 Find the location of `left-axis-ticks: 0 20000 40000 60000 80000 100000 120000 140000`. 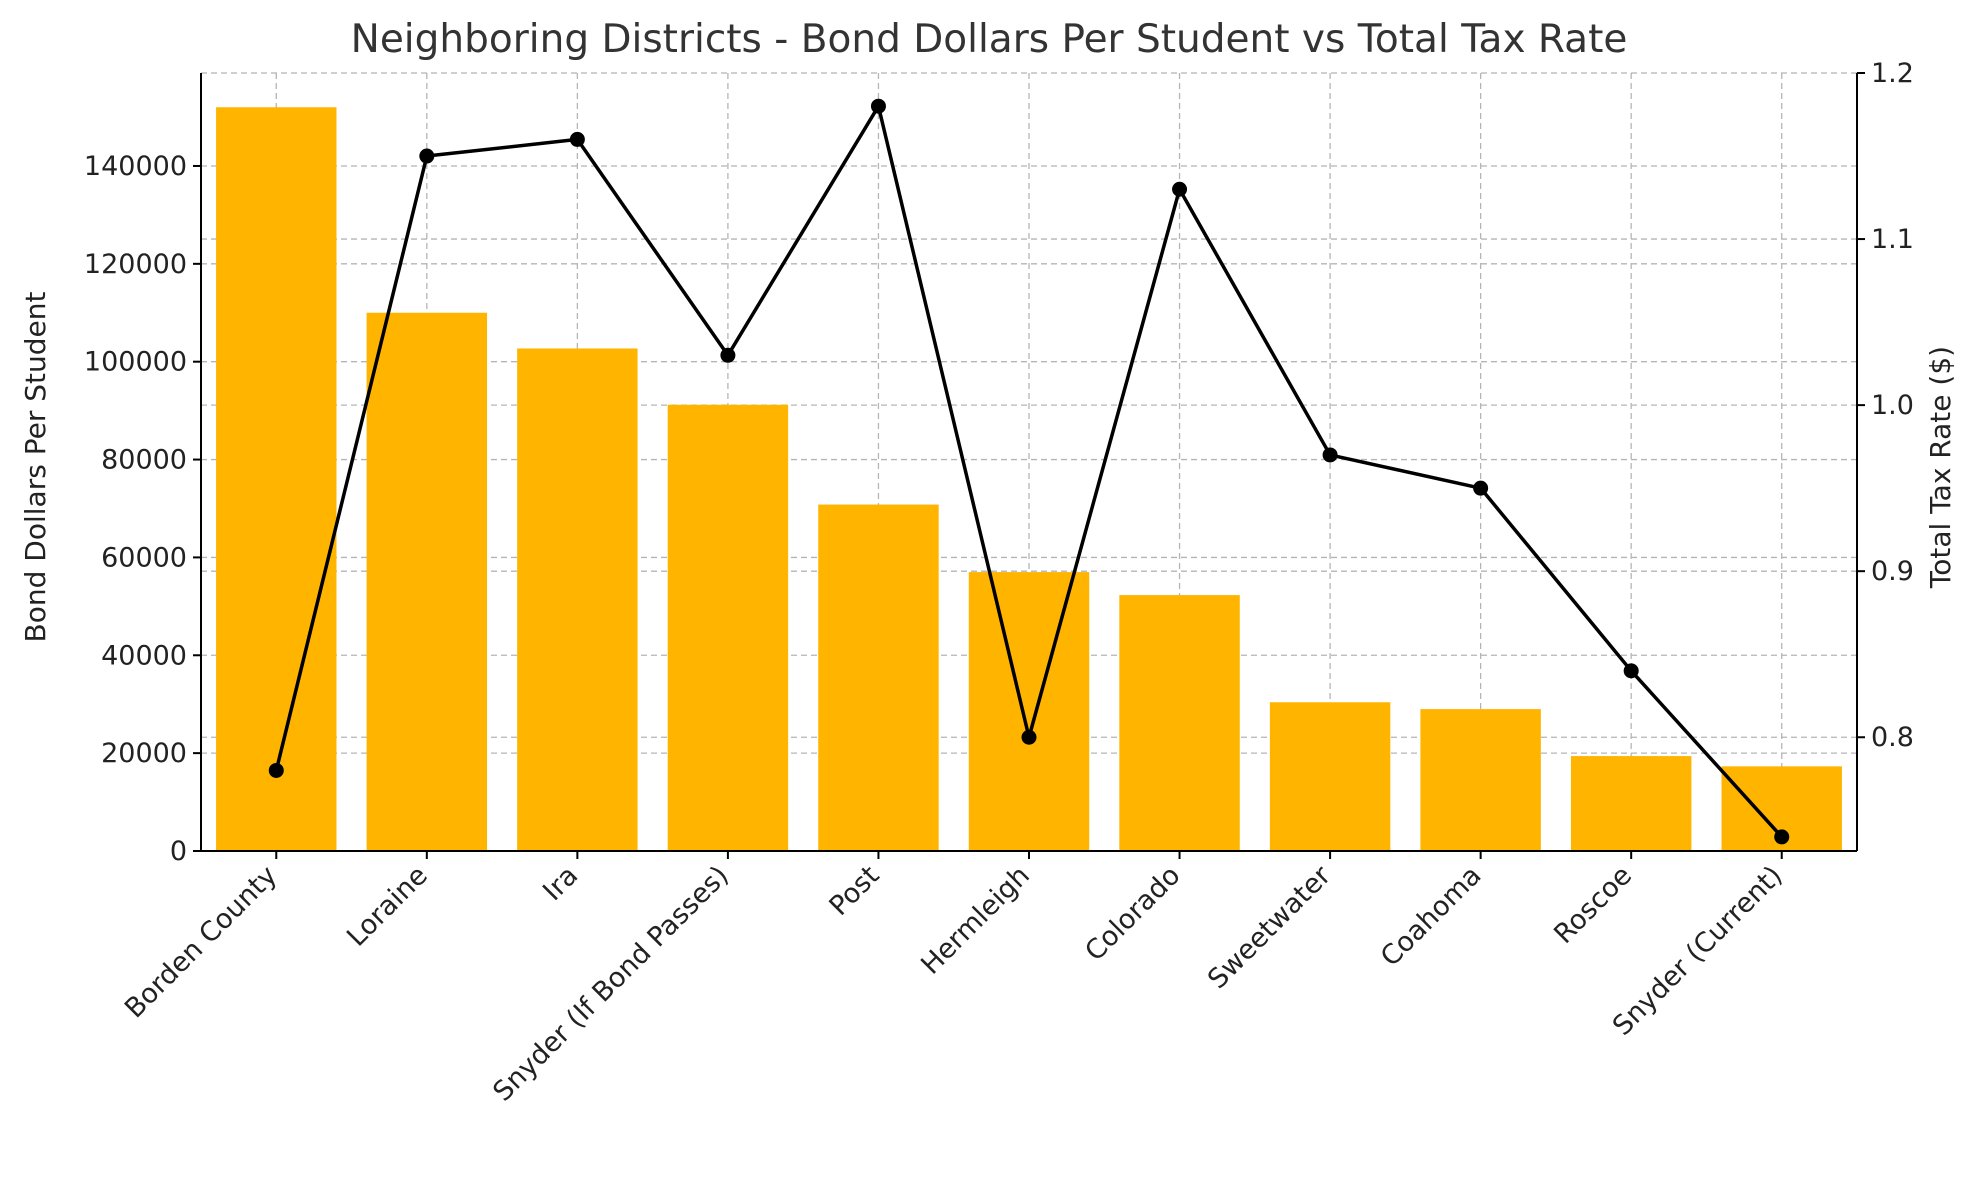

left-axis-ticks: 0 20000 40000 60000 80000 100000 120000 140000 is located at coordinates (142, 509).